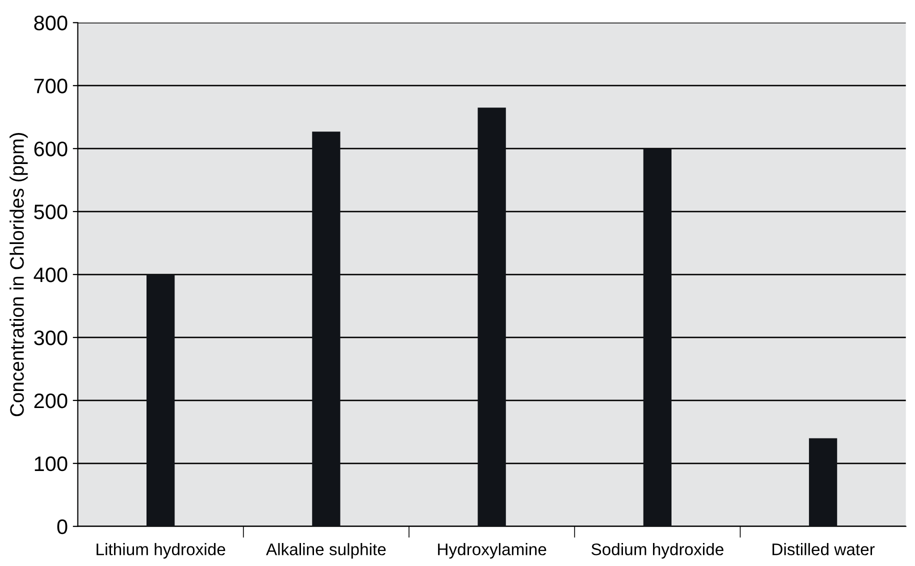 The height and width of the screenshot is (566, 915). Describe the element at coordinates (51, 400) in the screenshot. I see `y-tick-label: 200` at that location.